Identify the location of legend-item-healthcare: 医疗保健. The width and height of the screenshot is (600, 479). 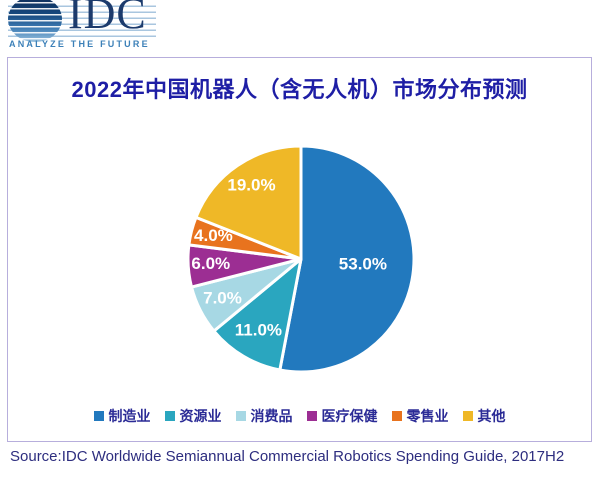
(342, 416).